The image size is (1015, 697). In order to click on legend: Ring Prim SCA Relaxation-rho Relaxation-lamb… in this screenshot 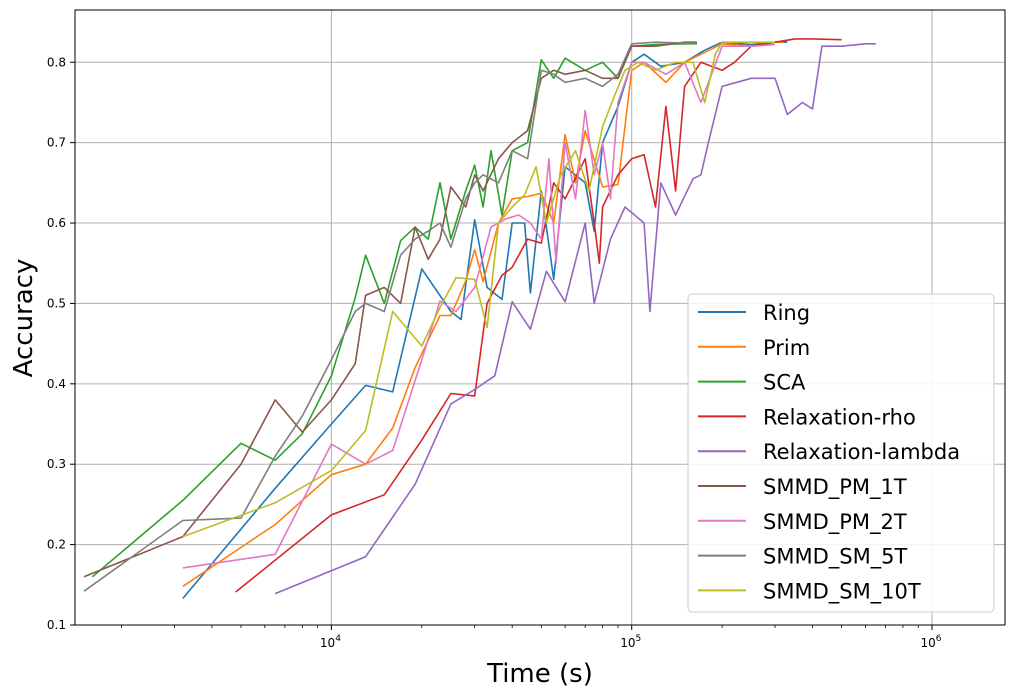, I will do `click(841, 453)`.